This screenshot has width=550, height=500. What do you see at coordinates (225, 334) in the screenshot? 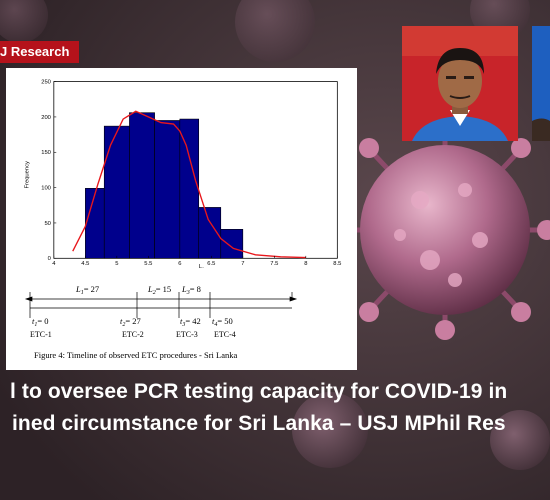
I see `etc-4-label: ETC-4` at bounding box center [225, 334].